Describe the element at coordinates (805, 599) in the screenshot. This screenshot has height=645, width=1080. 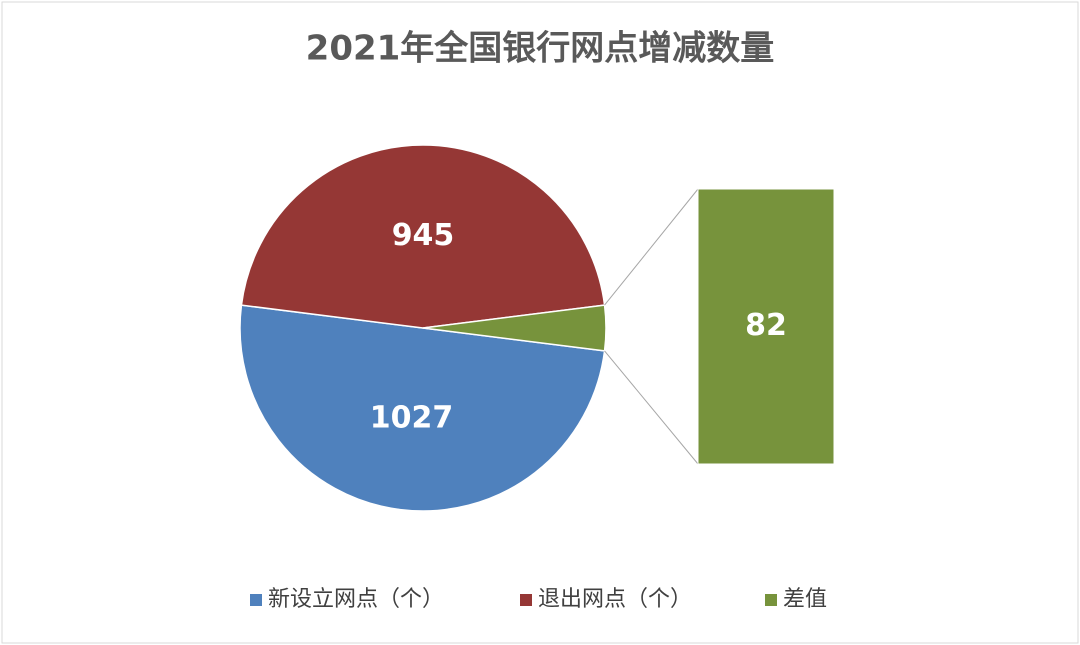
I see `legend-label: 差值` at that location.